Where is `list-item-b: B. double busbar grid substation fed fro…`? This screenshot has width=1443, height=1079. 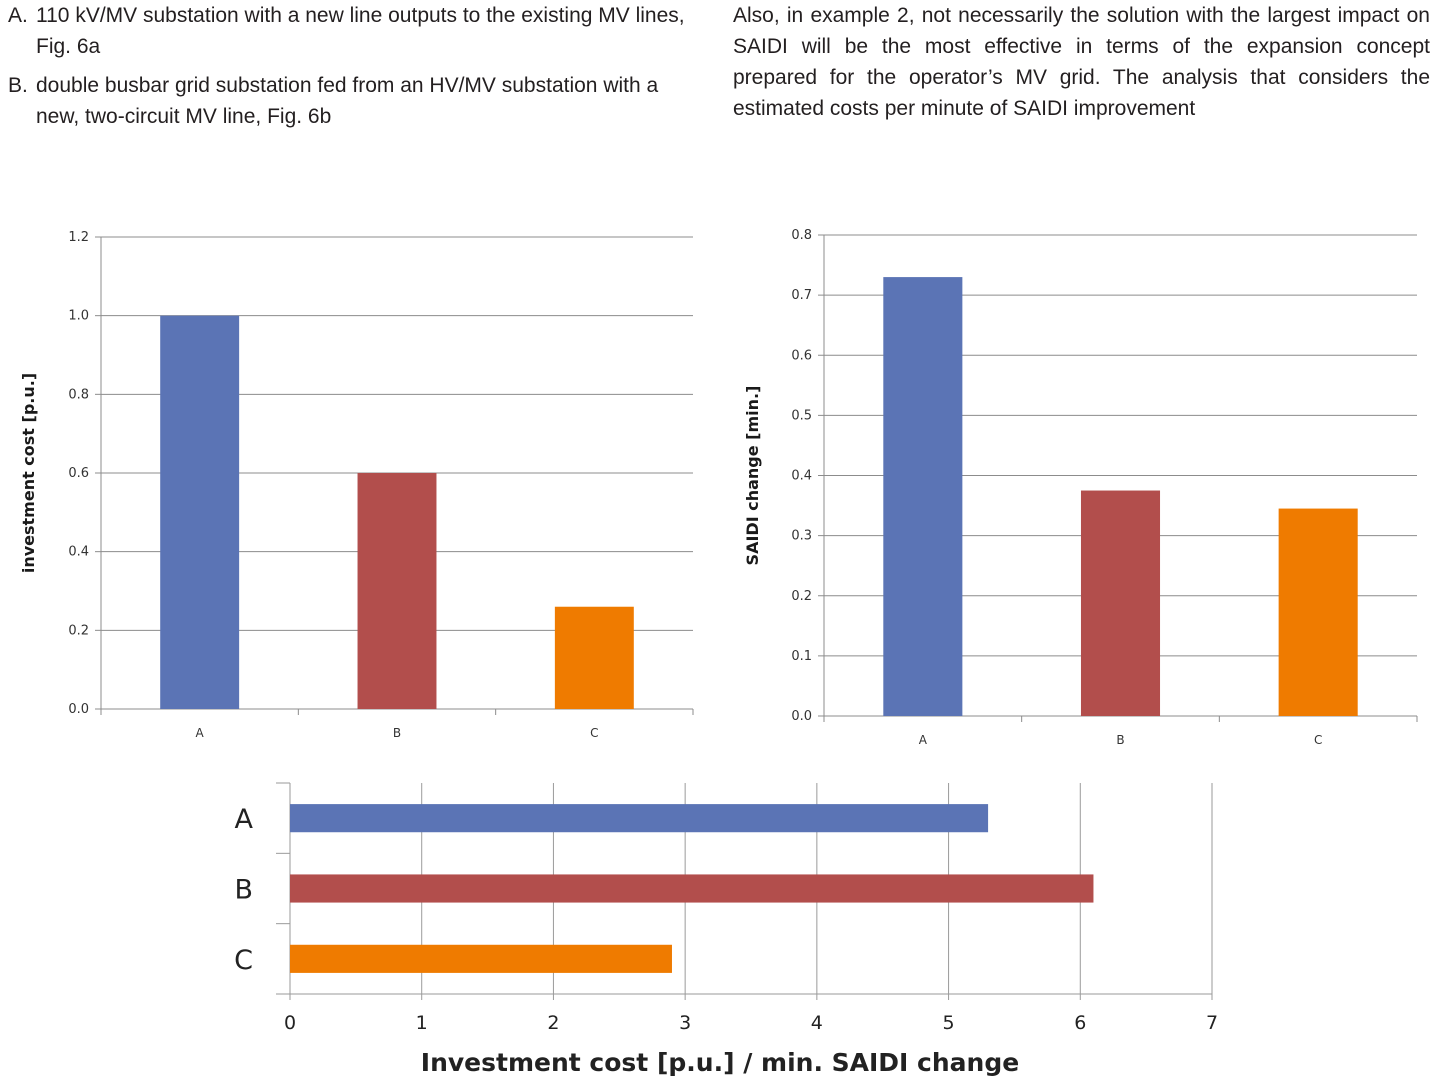 list-item-b: B. double busbar grid substation fed fro… is located at coordinates (355, 101).